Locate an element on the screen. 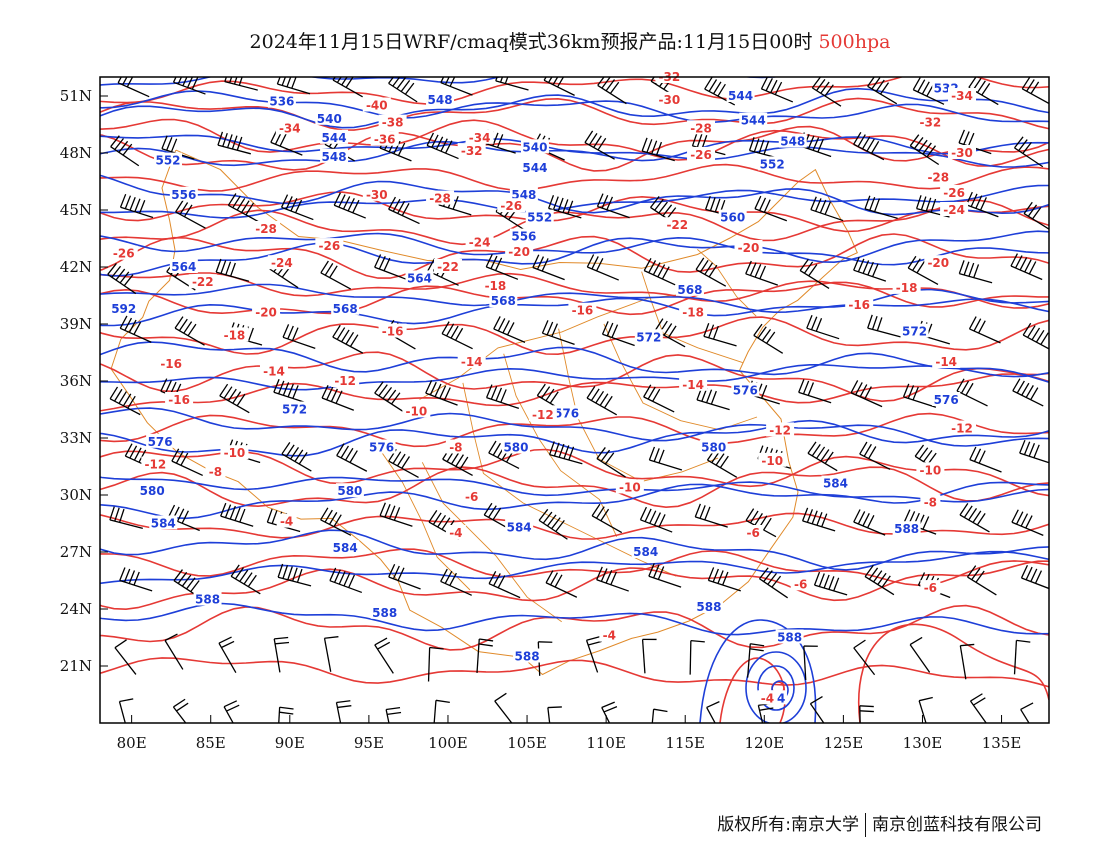 Image resolution: width=1100 pixels, height=850 pixels. title-level: 500hpa is located at coordinates (854, 42).